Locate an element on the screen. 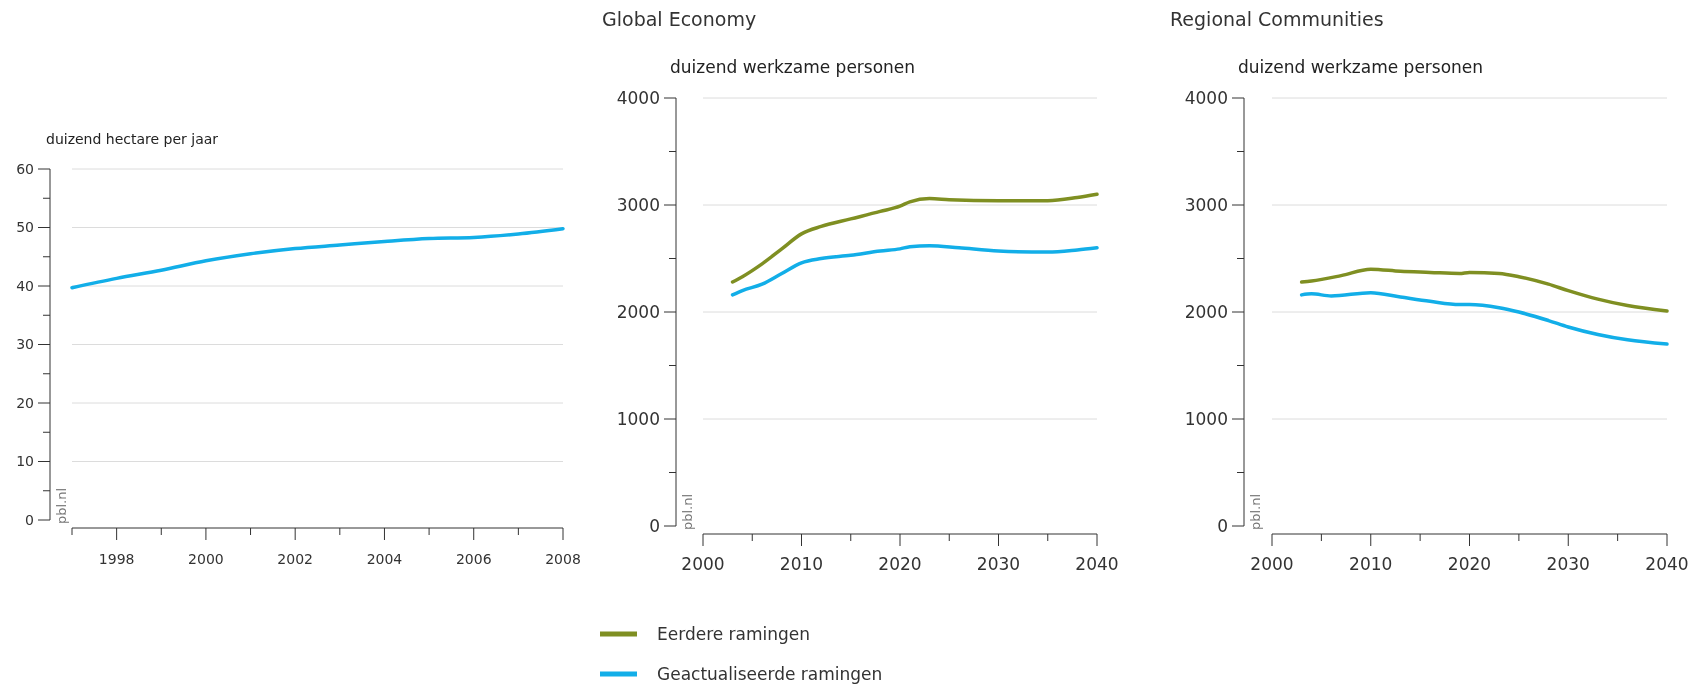 Image resolution: width=1701 pixels, height=688 pixels. y-tick-label: 60 is located at coordinates (25, 168).